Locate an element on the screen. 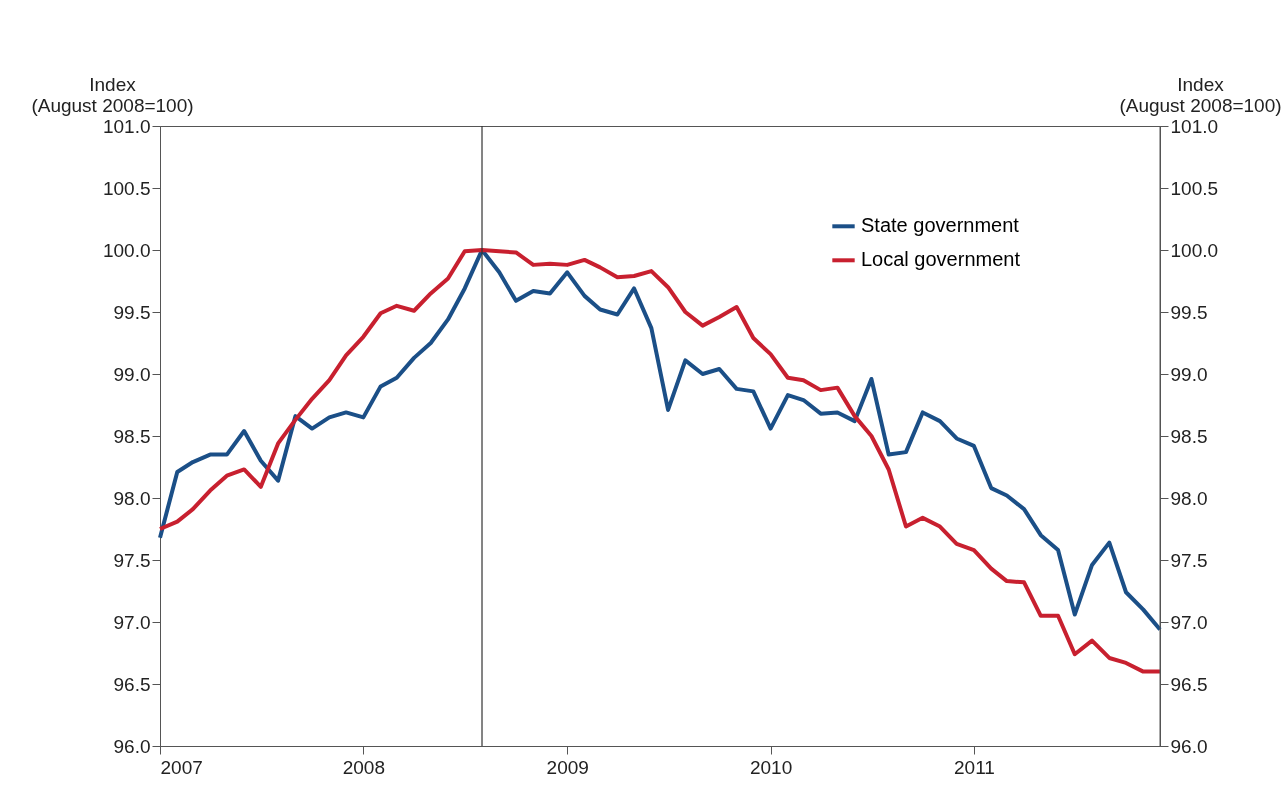 The image size is (1287, 806). legend-label: Local government is located at coordinates (941, 259).